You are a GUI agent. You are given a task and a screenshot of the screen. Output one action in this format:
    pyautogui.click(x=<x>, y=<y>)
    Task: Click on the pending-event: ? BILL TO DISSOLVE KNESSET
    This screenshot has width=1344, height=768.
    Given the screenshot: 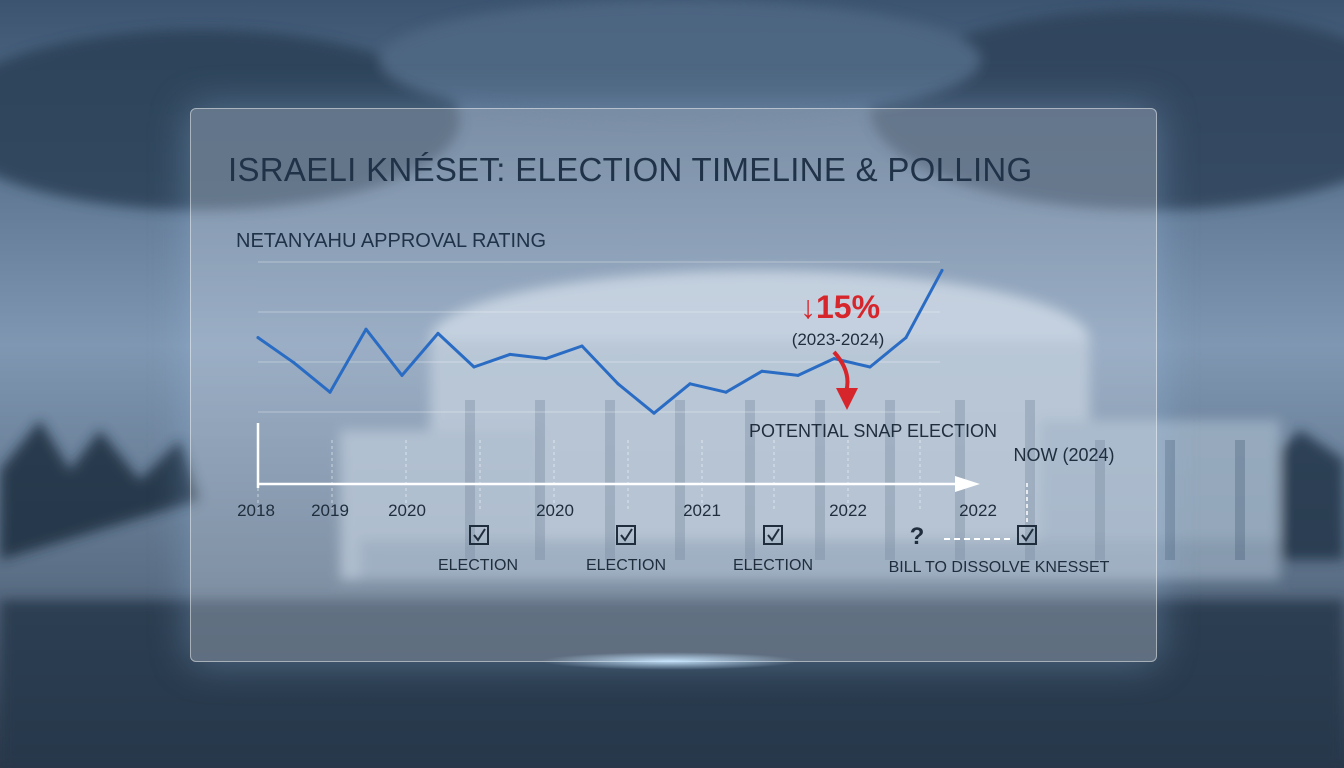 What is the action you would take?
    pyautogui.click(x=999, y=549)
    